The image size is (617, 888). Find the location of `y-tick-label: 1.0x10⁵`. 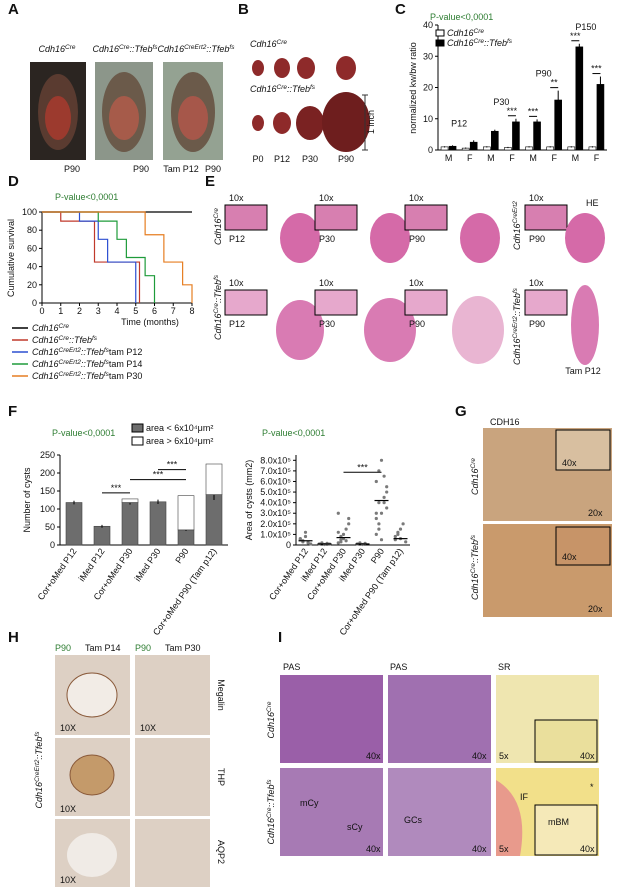

y-tick-label: 1.0x10⁵ is located at coordinates (275, 534).